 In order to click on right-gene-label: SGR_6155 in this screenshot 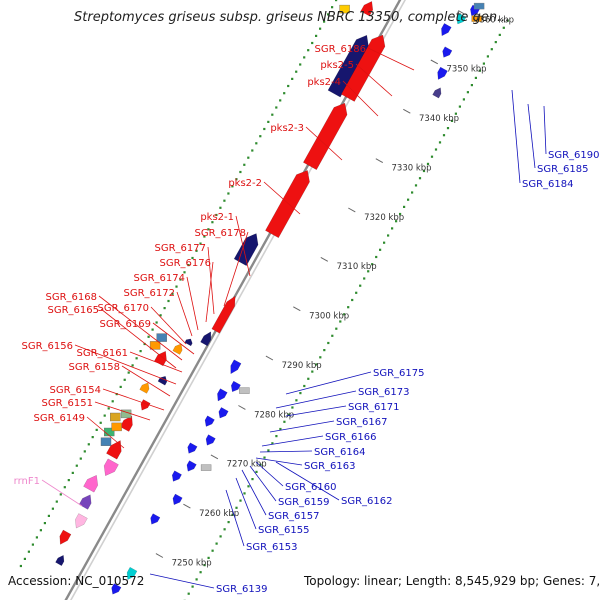, I will do `click(272, 506)`.